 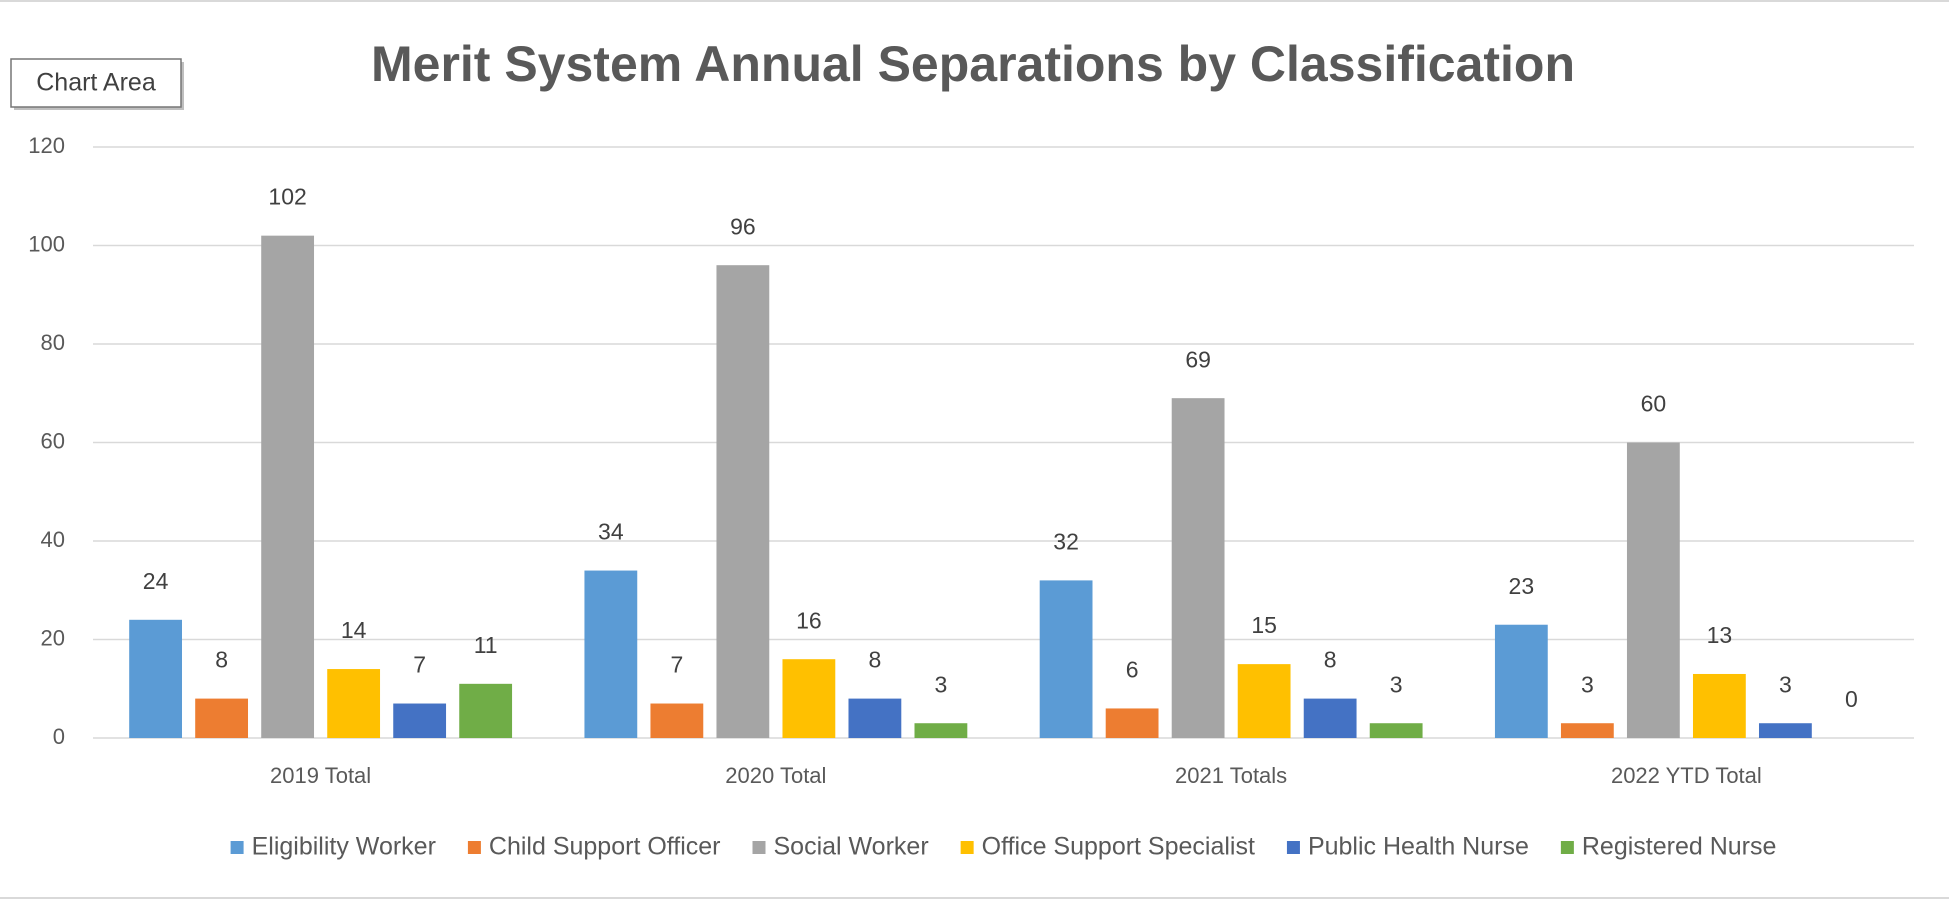 What do you see at coordinates (344, 847) in the screenshot?
I see `legend-label: Eligibility Worker` at bounding box center [344, 847].